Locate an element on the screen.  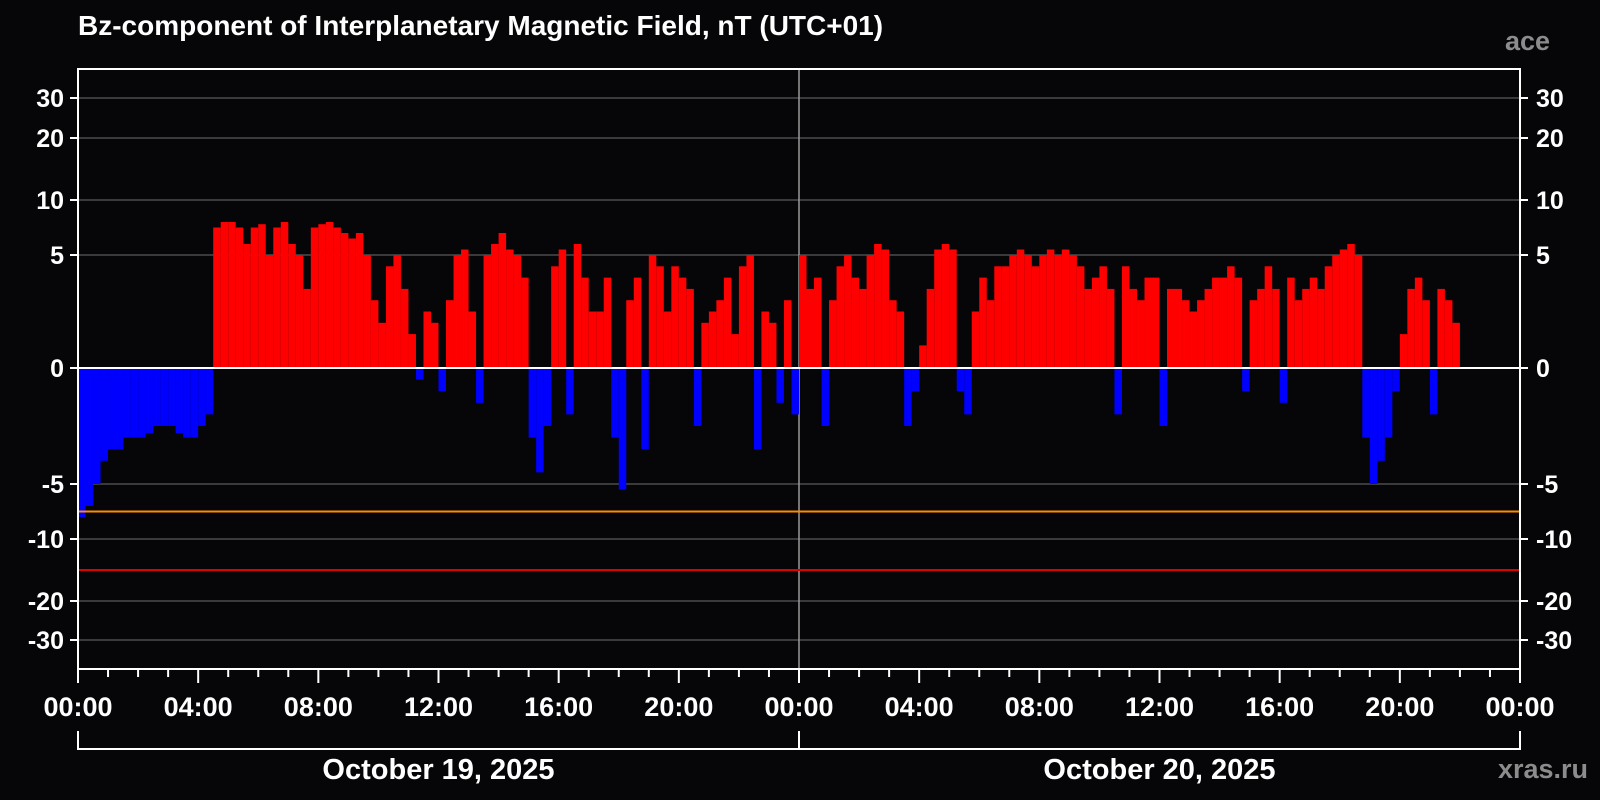
y-tick-label: 20 is located at coordinates (1550, 139).